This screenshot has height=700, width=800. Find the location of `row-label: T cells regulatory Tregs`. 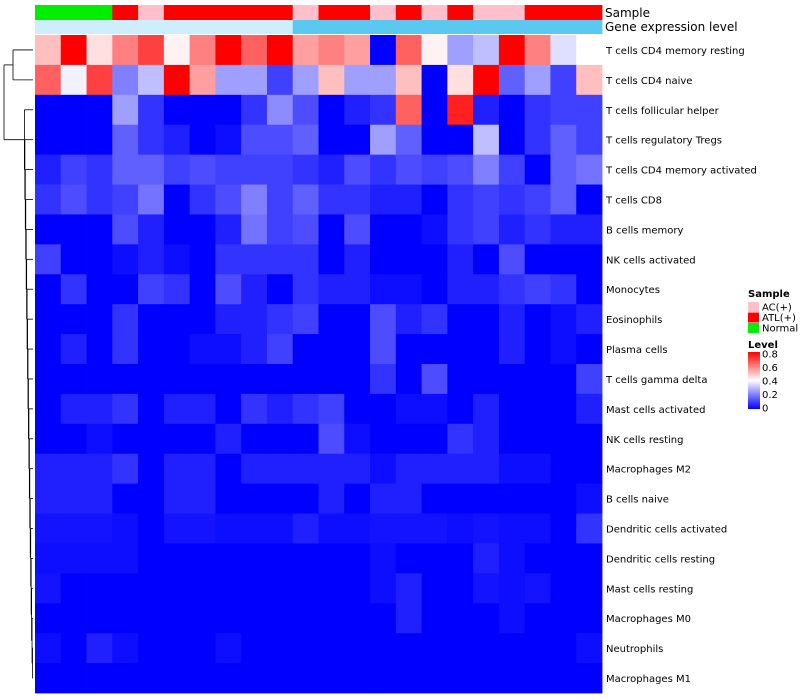

row-label: T cells regulatory Tregs is located at coordinates (663, 141).